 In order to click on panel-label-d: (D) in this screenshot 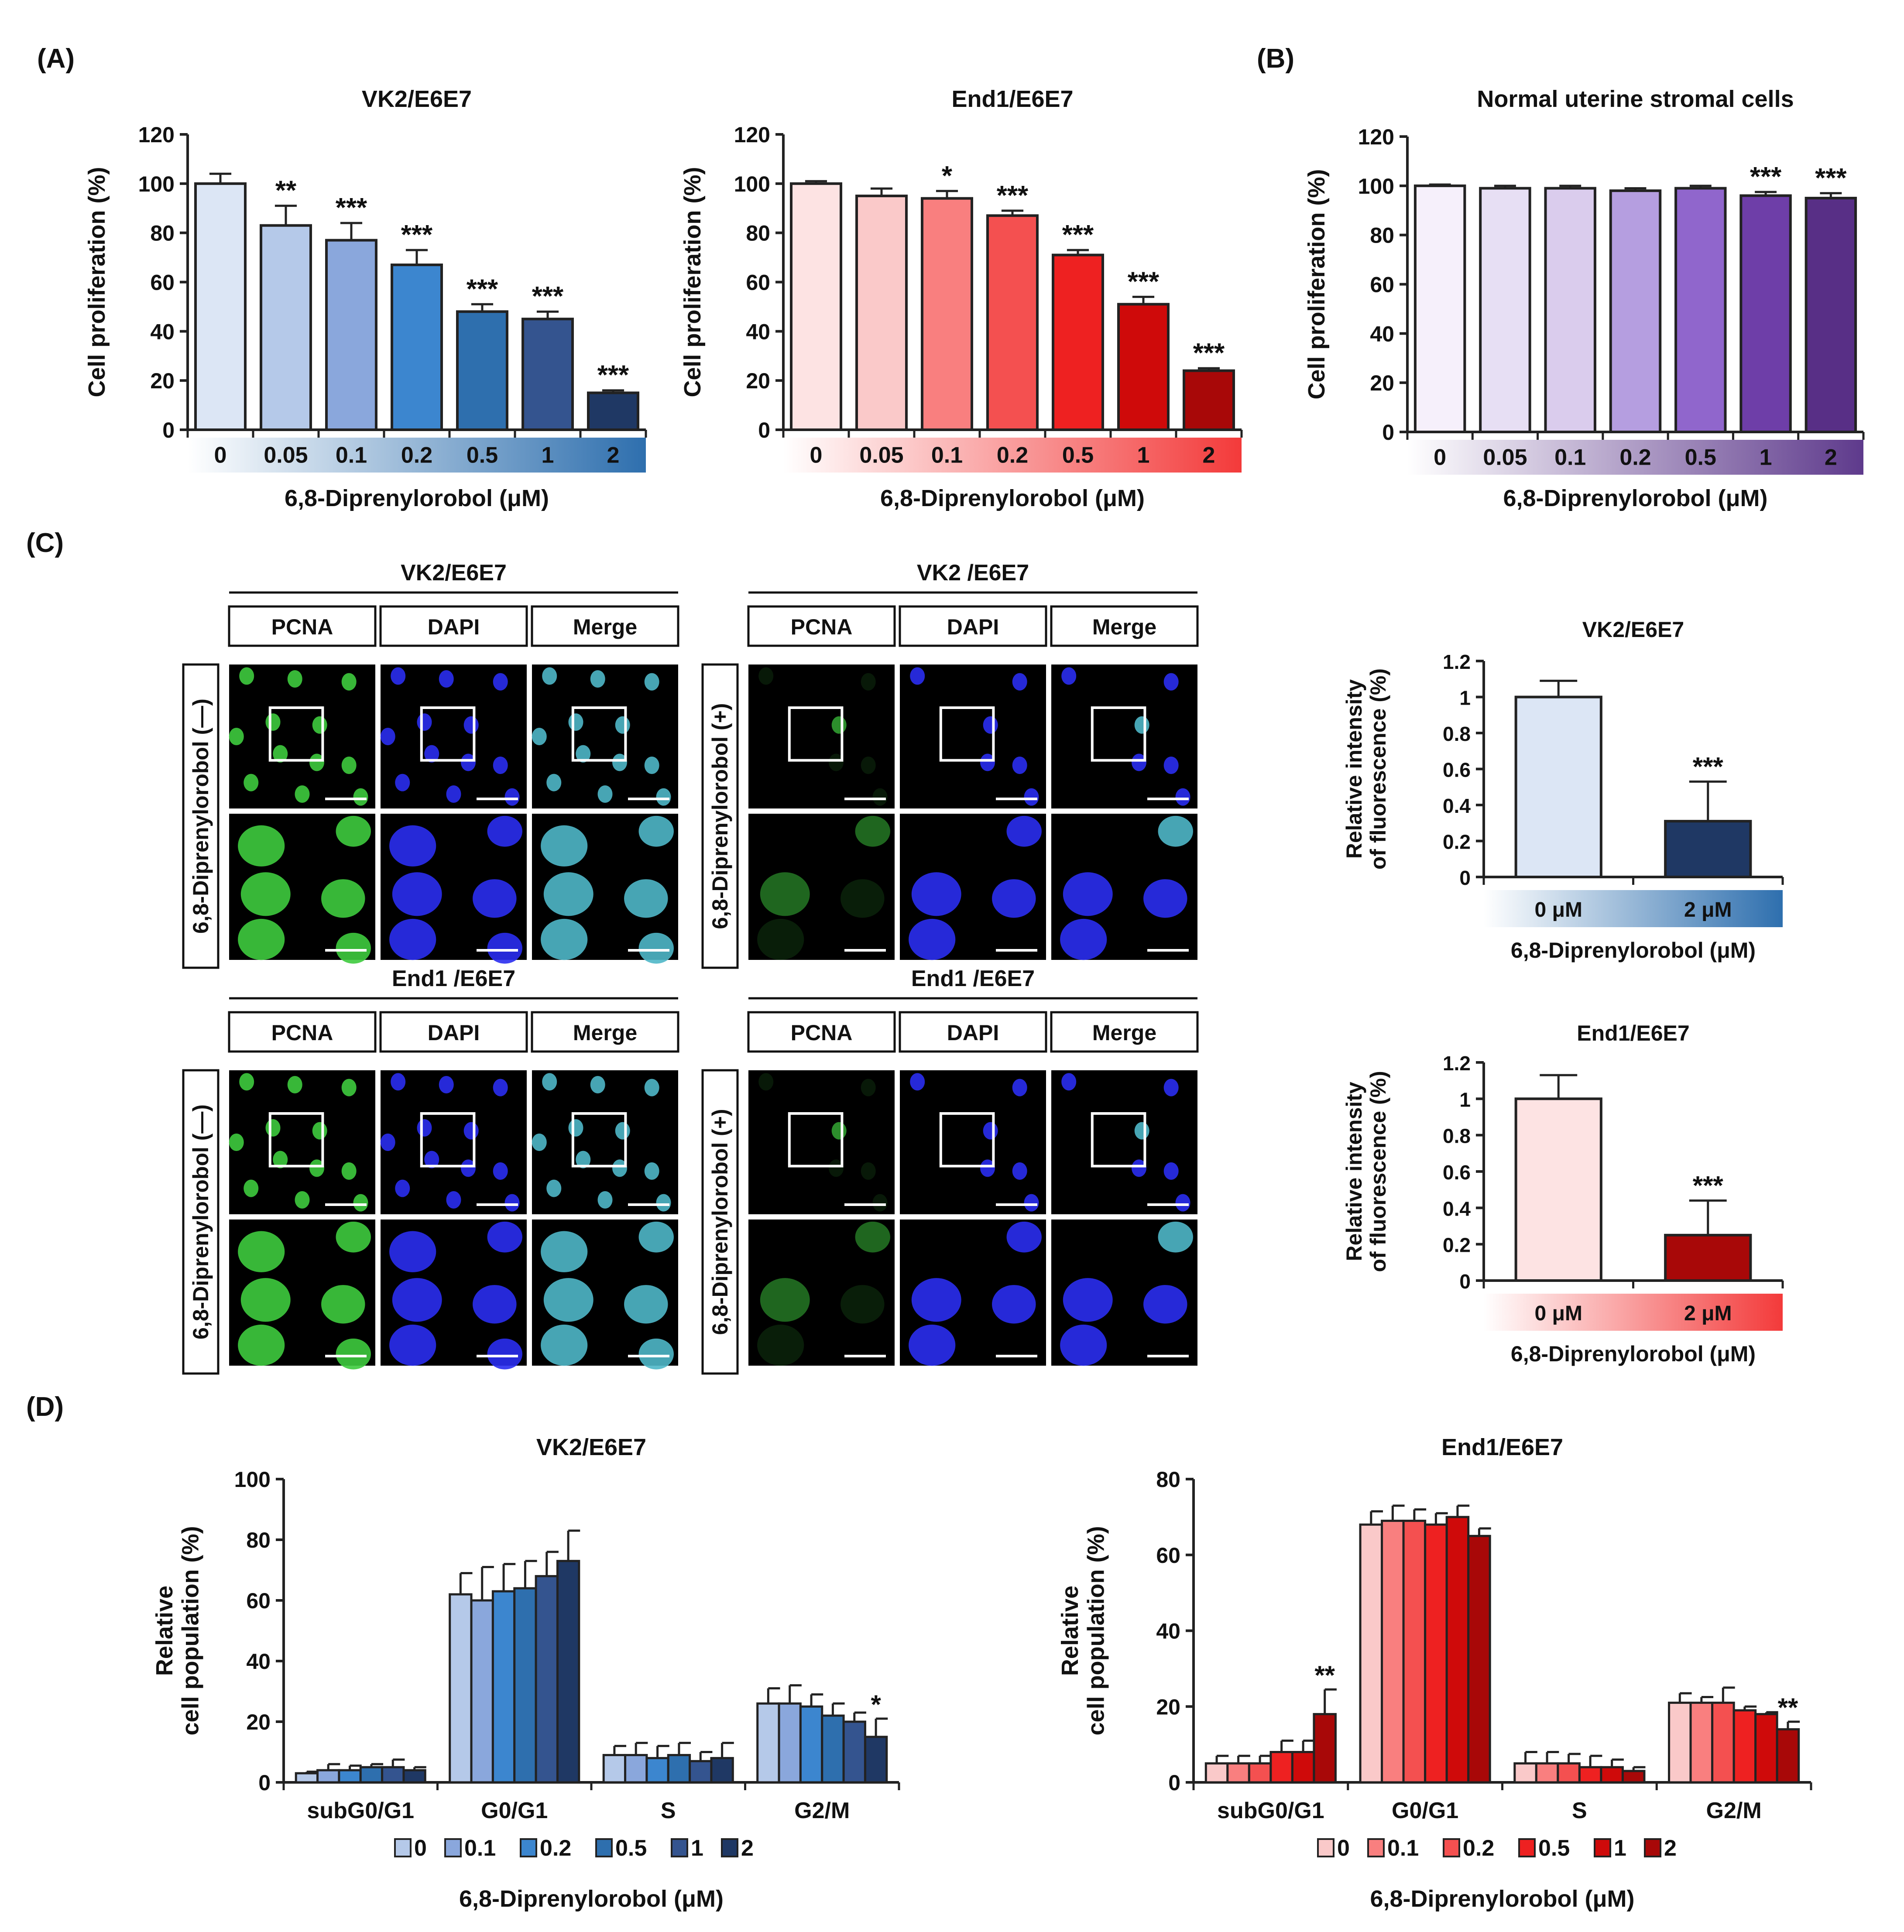, I will do `click(45, 1407)`.